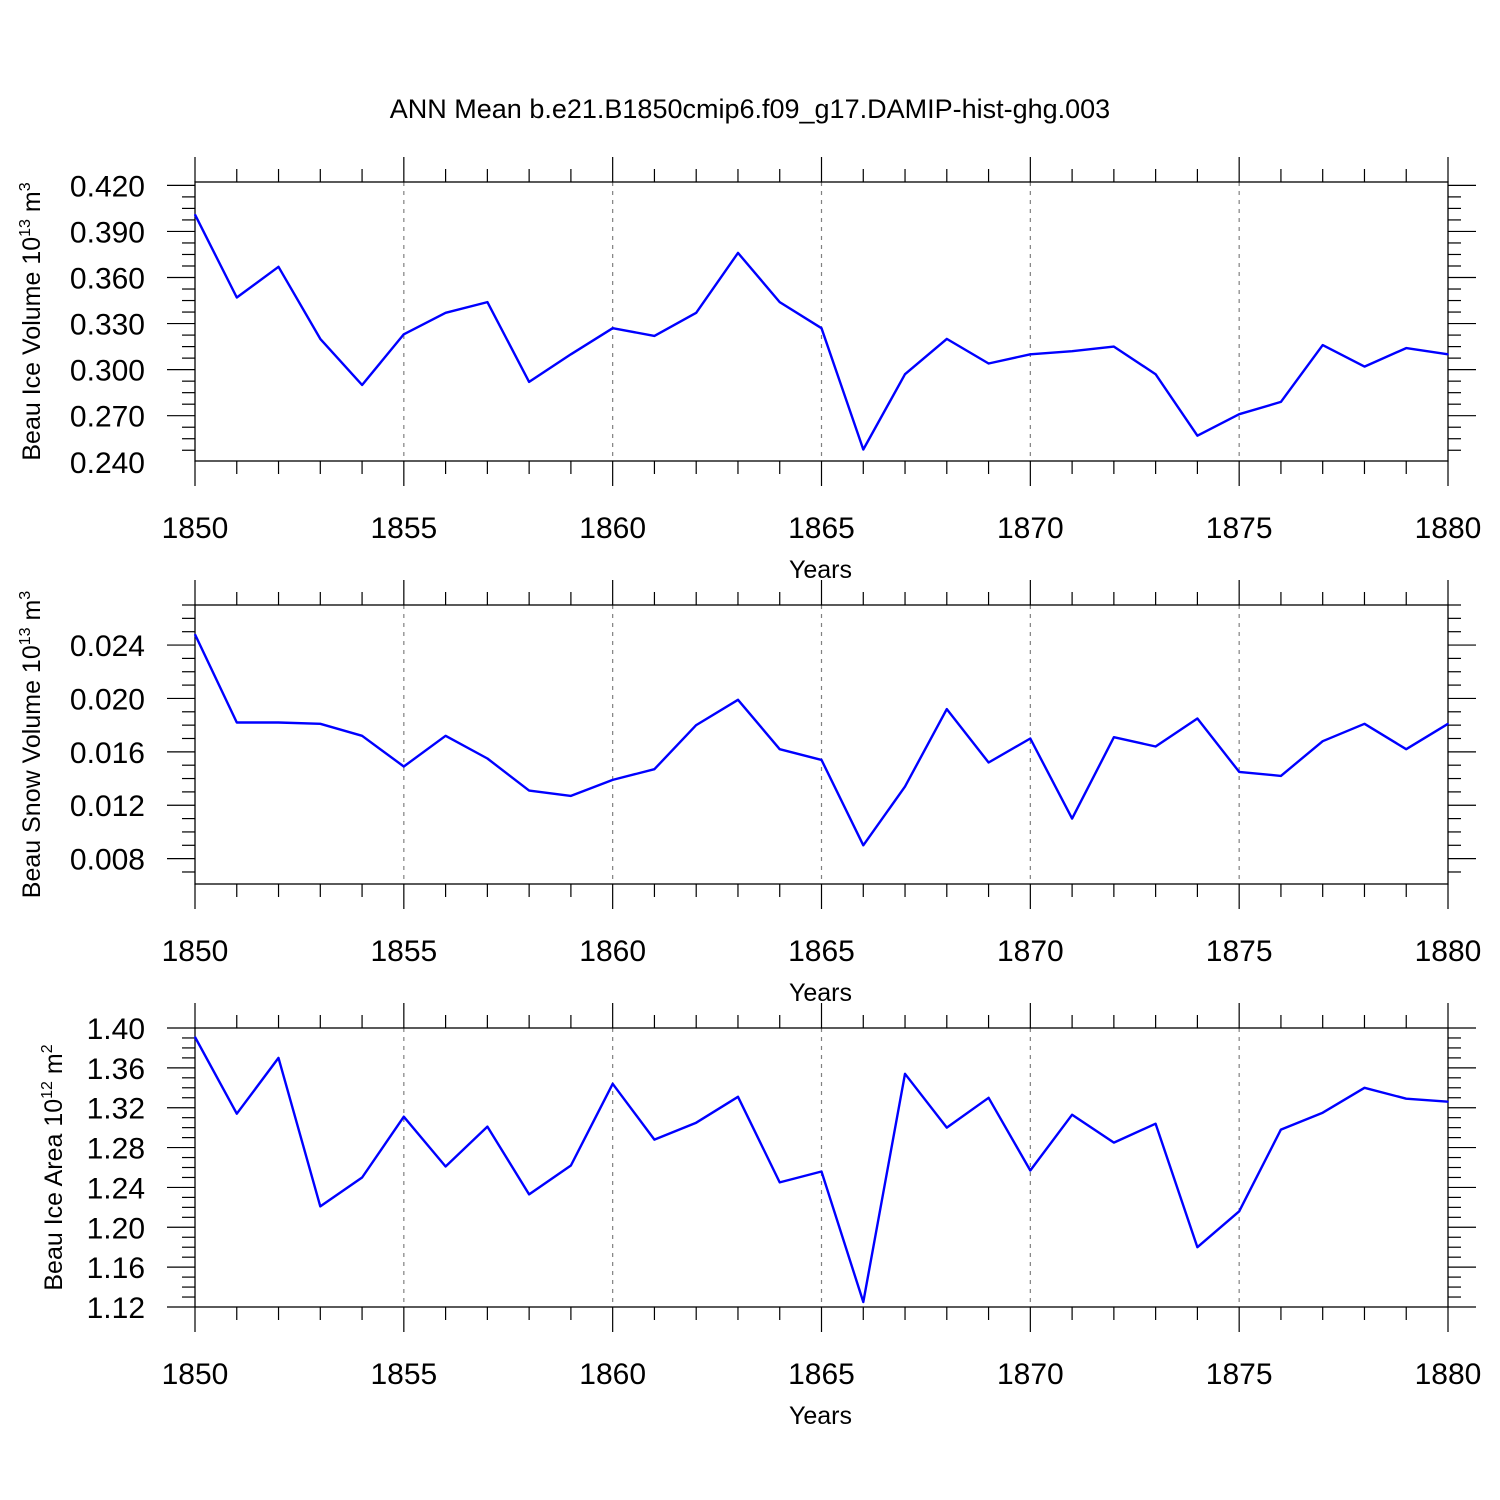  I want to click on y-tick-label: 1.12, so click(116, 1308).